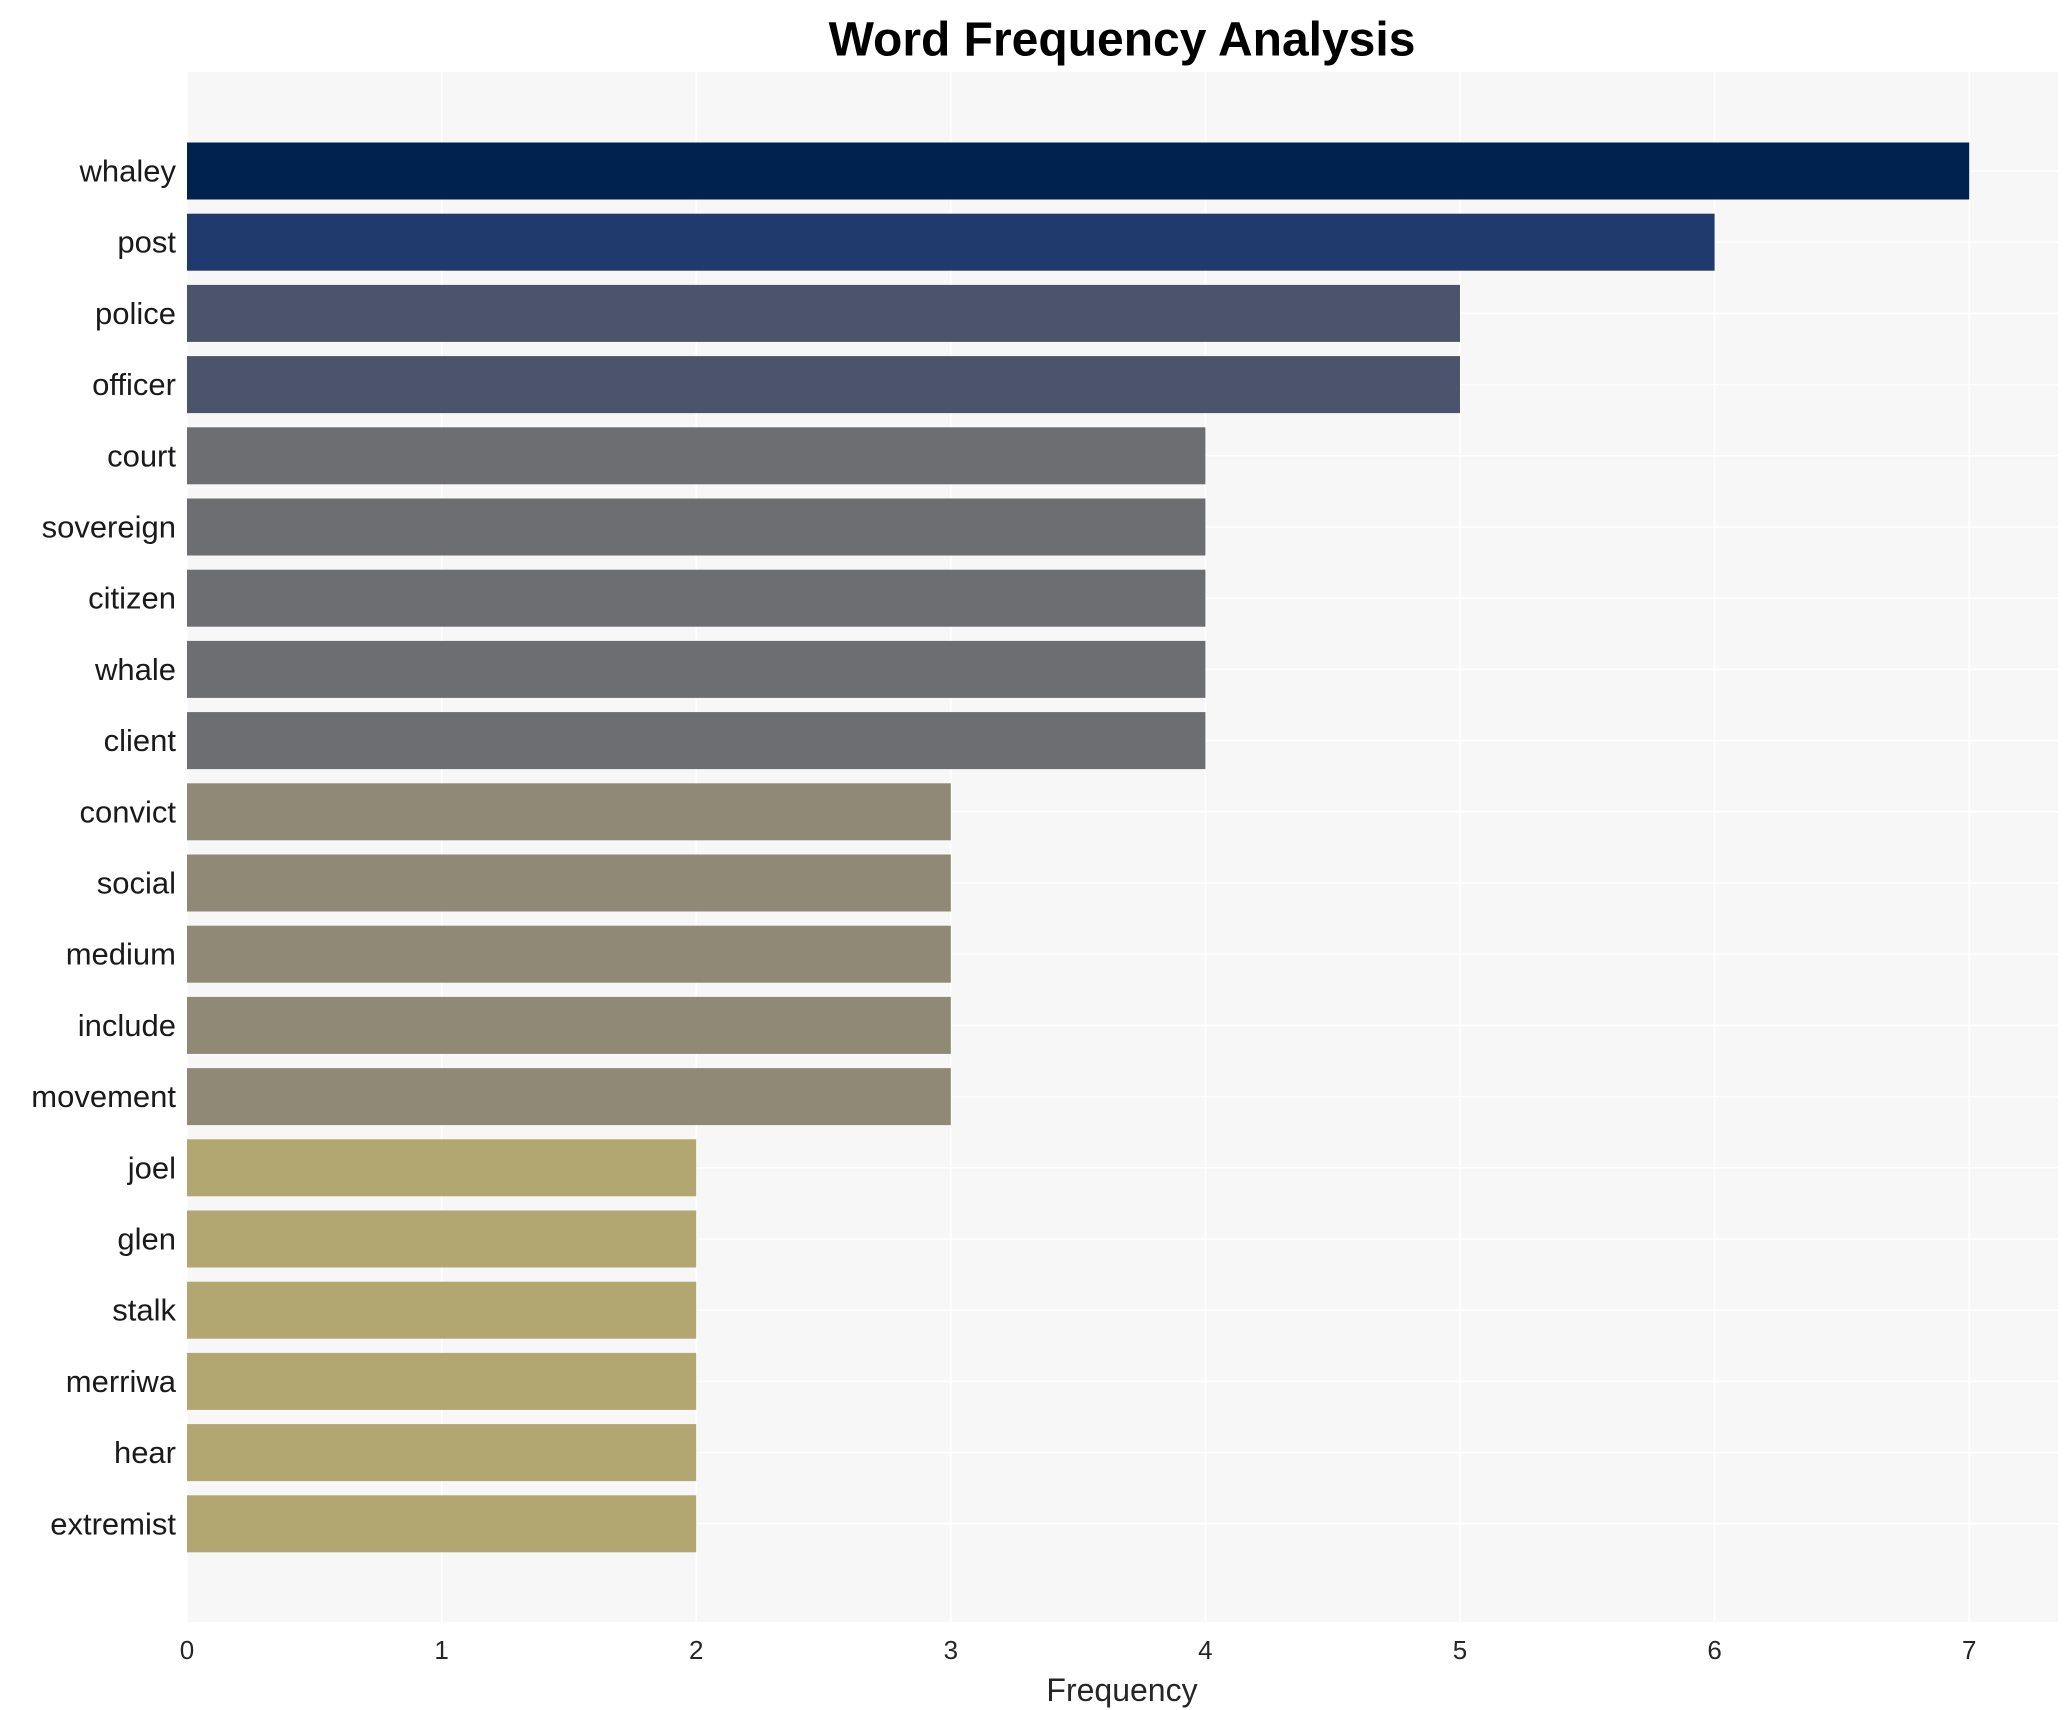 Image resolution: width=2065 pixels, height=1710 pixels. I want to click on category-label: joel, so click(151, 1167).